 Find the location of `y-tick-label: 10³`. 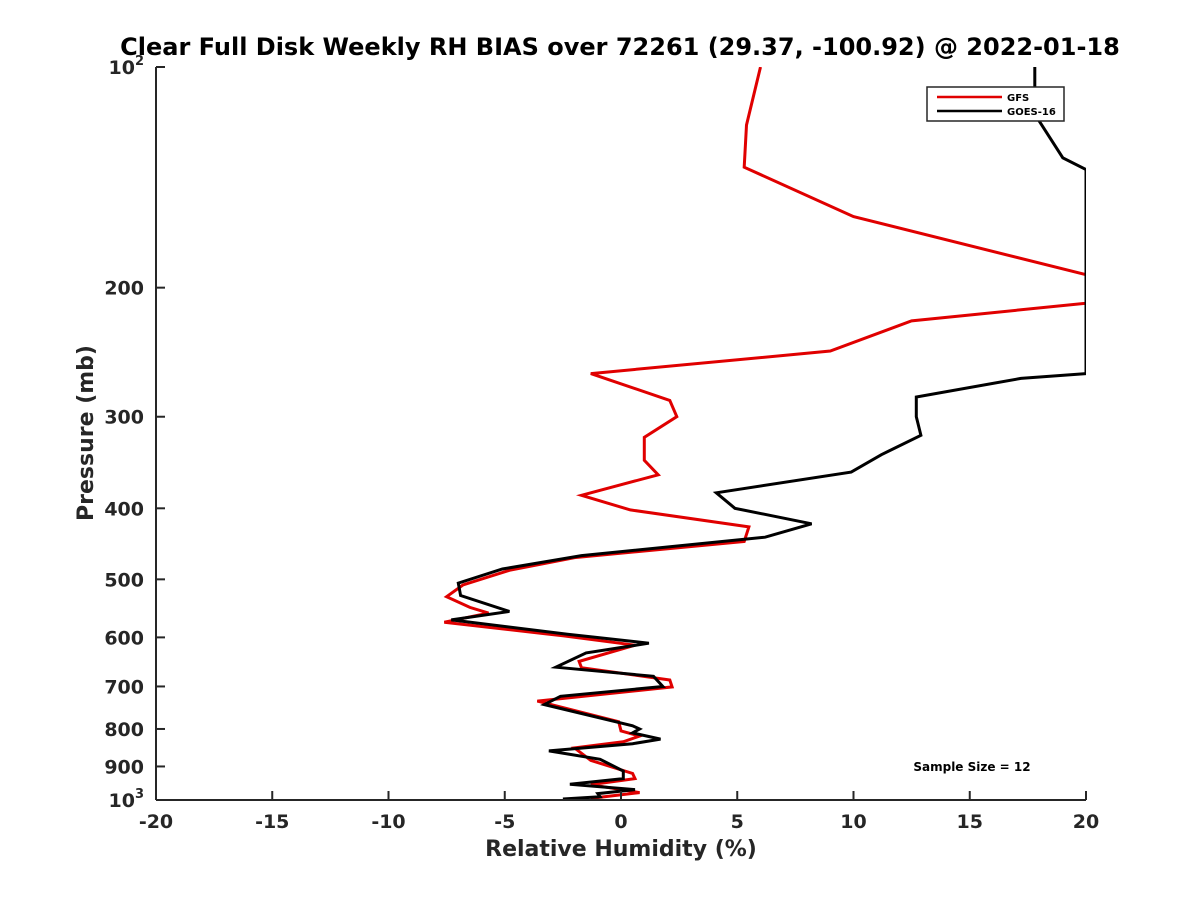

y-tick-label: 10³ is located at coordinates (127, 799).